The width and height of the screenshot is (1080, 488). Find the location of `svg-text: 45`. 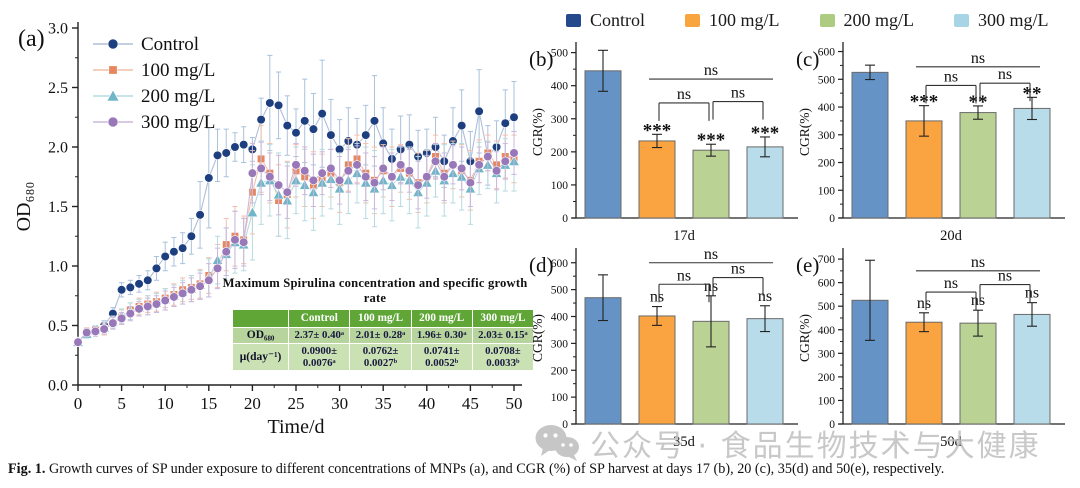

svg-text: 45 is located at coordinates (470, 403).